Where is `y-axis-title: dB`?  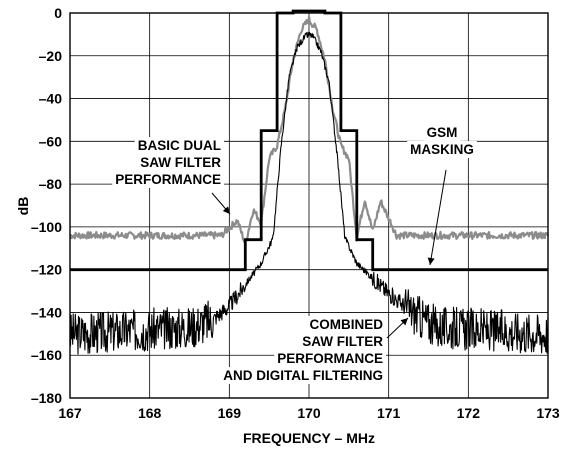 y-axis-title: dB is located at coordinates (23, 206).